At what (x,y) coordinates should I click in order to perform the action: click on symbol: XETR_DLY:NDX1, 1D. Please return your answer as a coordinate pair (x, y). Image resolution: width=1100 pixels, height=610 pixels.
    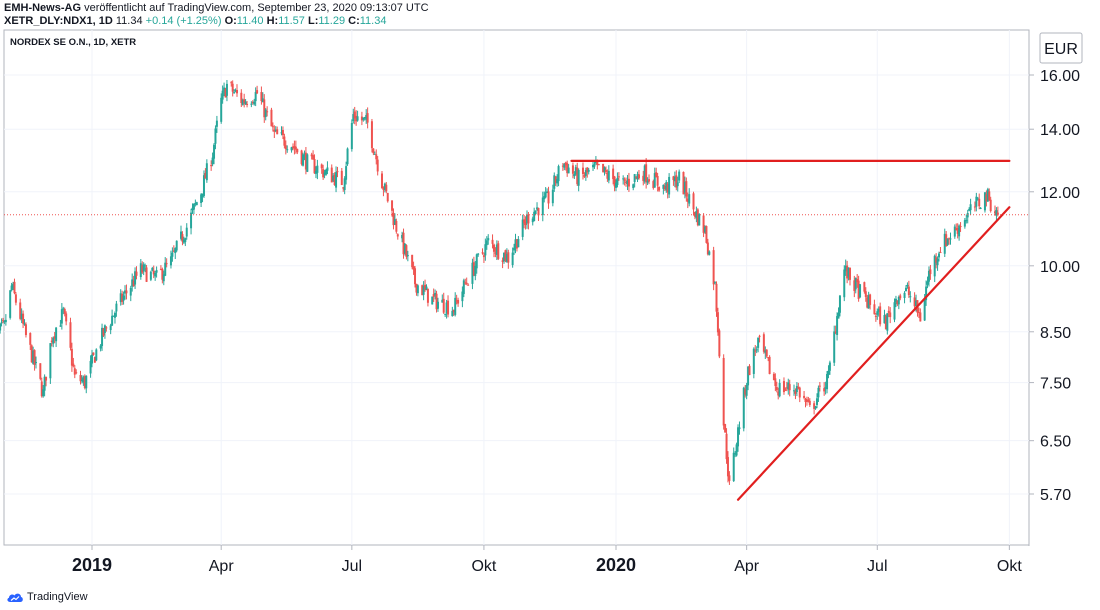
    Looking at the image, I should click on (58, 21).